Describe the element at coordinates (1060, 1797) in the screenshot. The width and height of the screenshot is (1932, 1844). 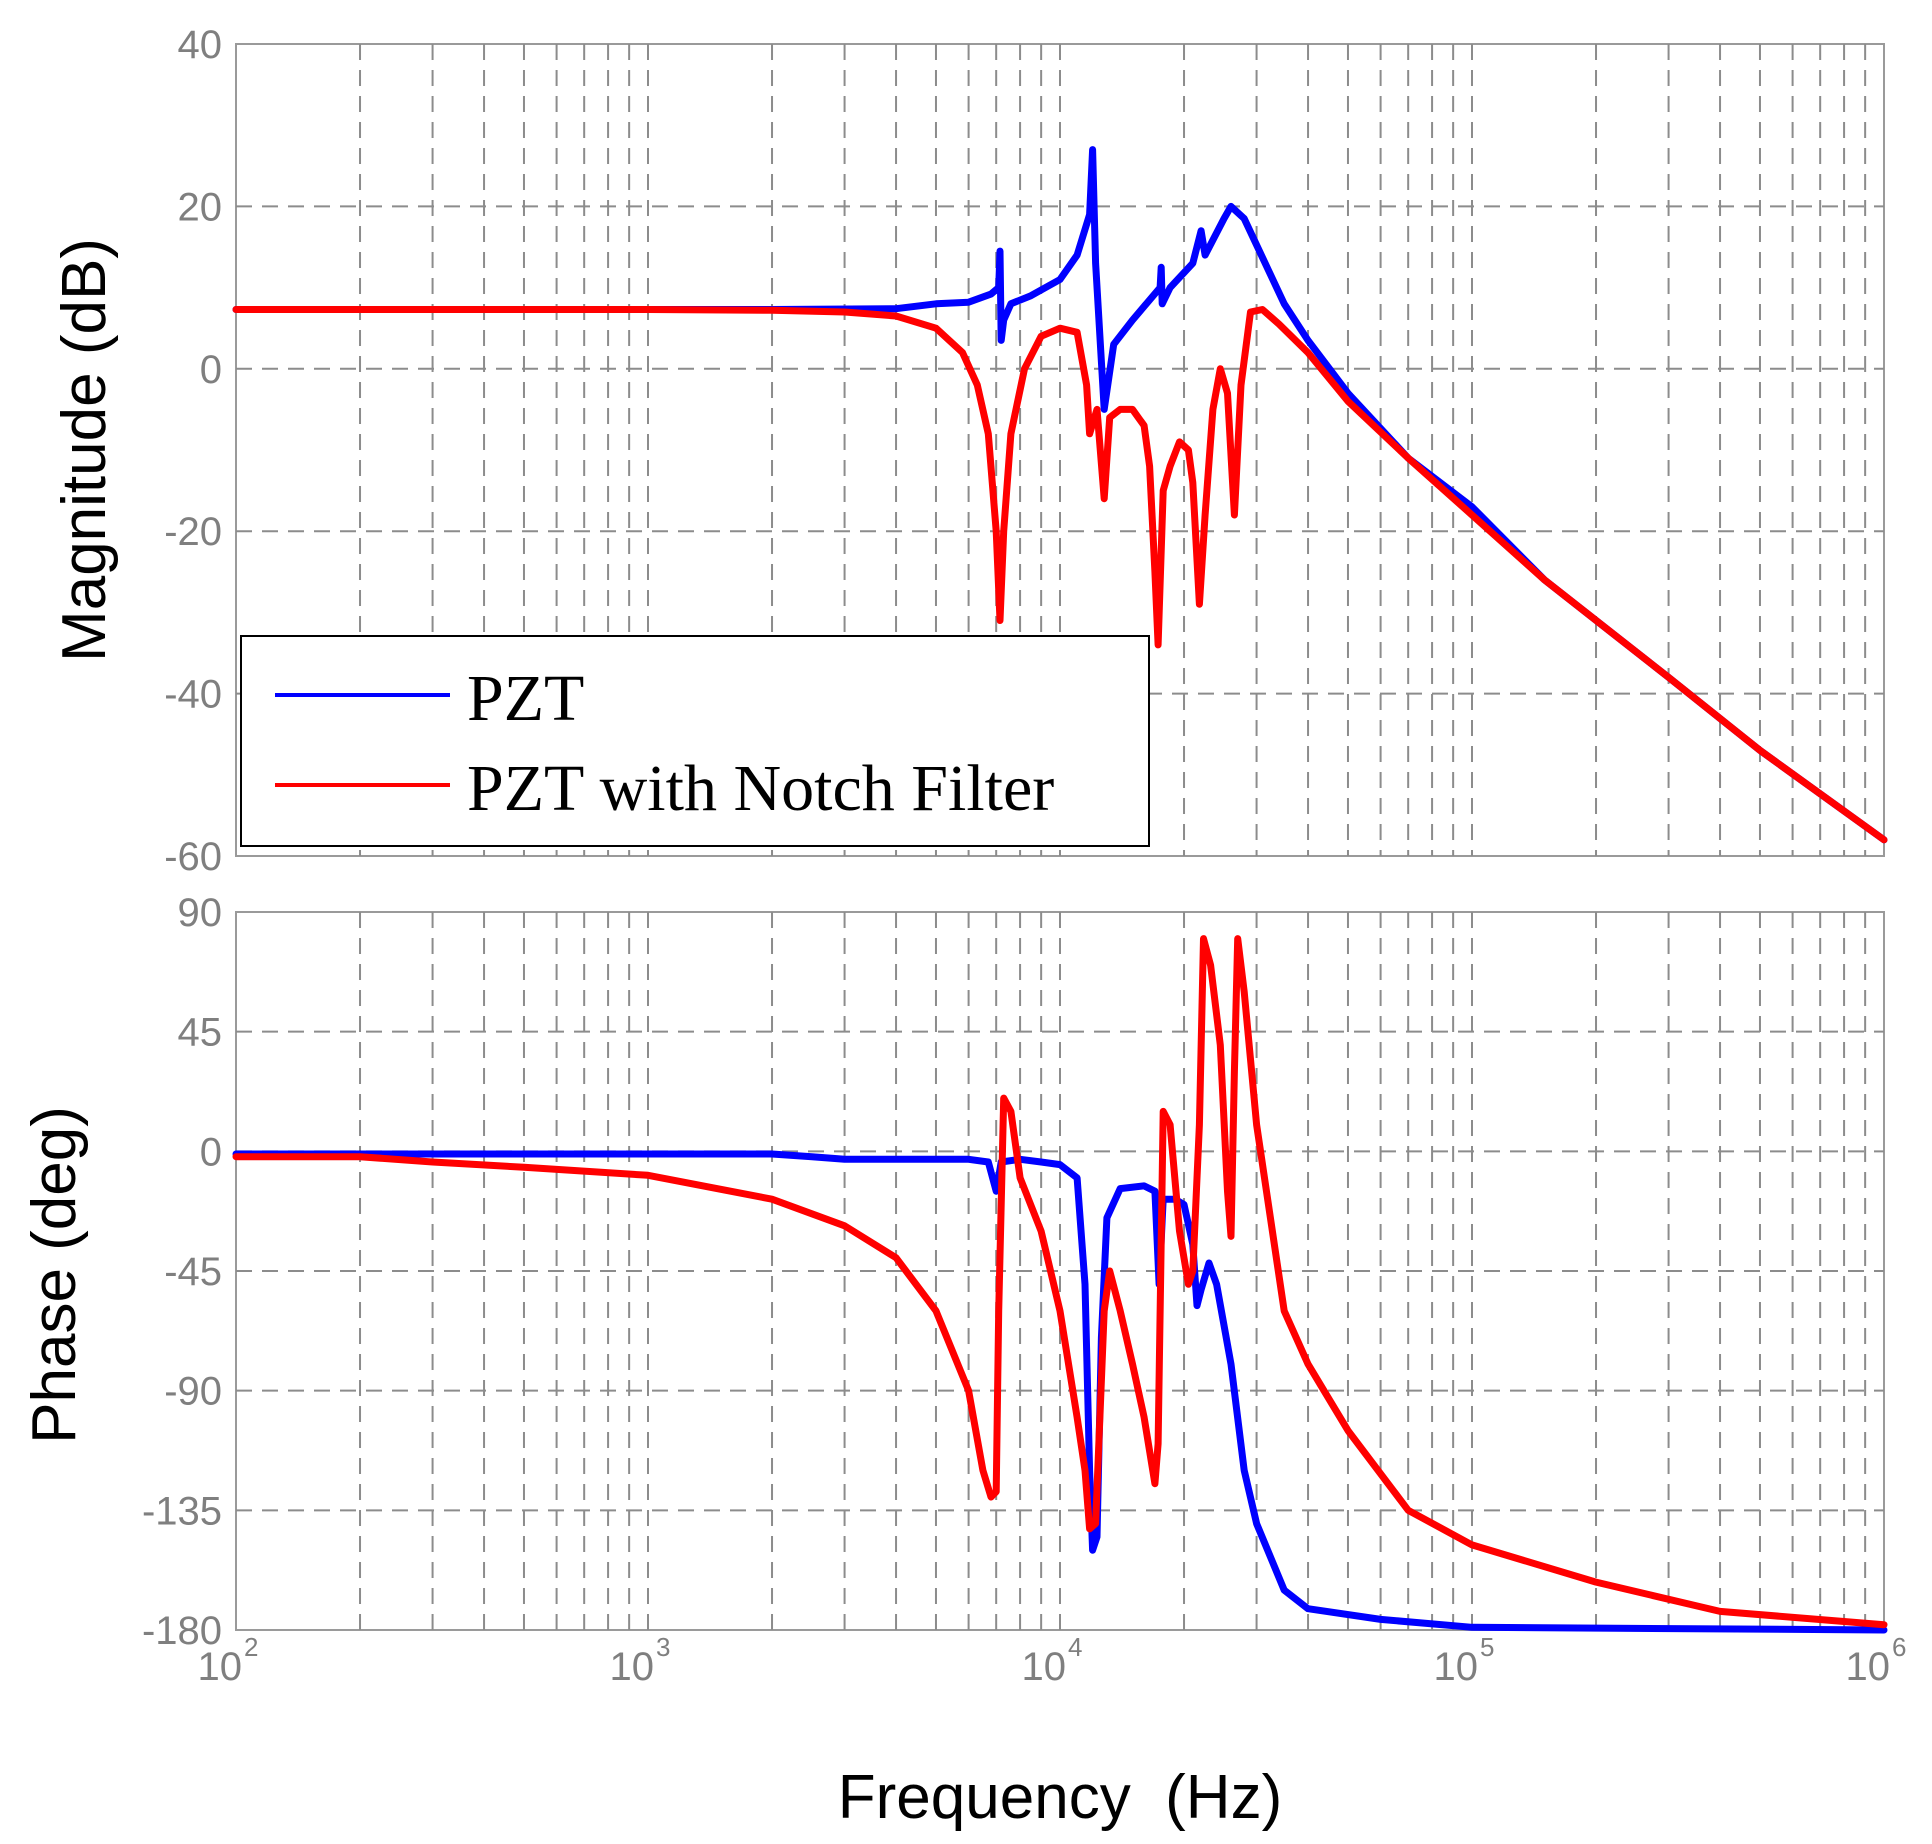
I see `x-axis-title: Frequency (Hz)` at that location.